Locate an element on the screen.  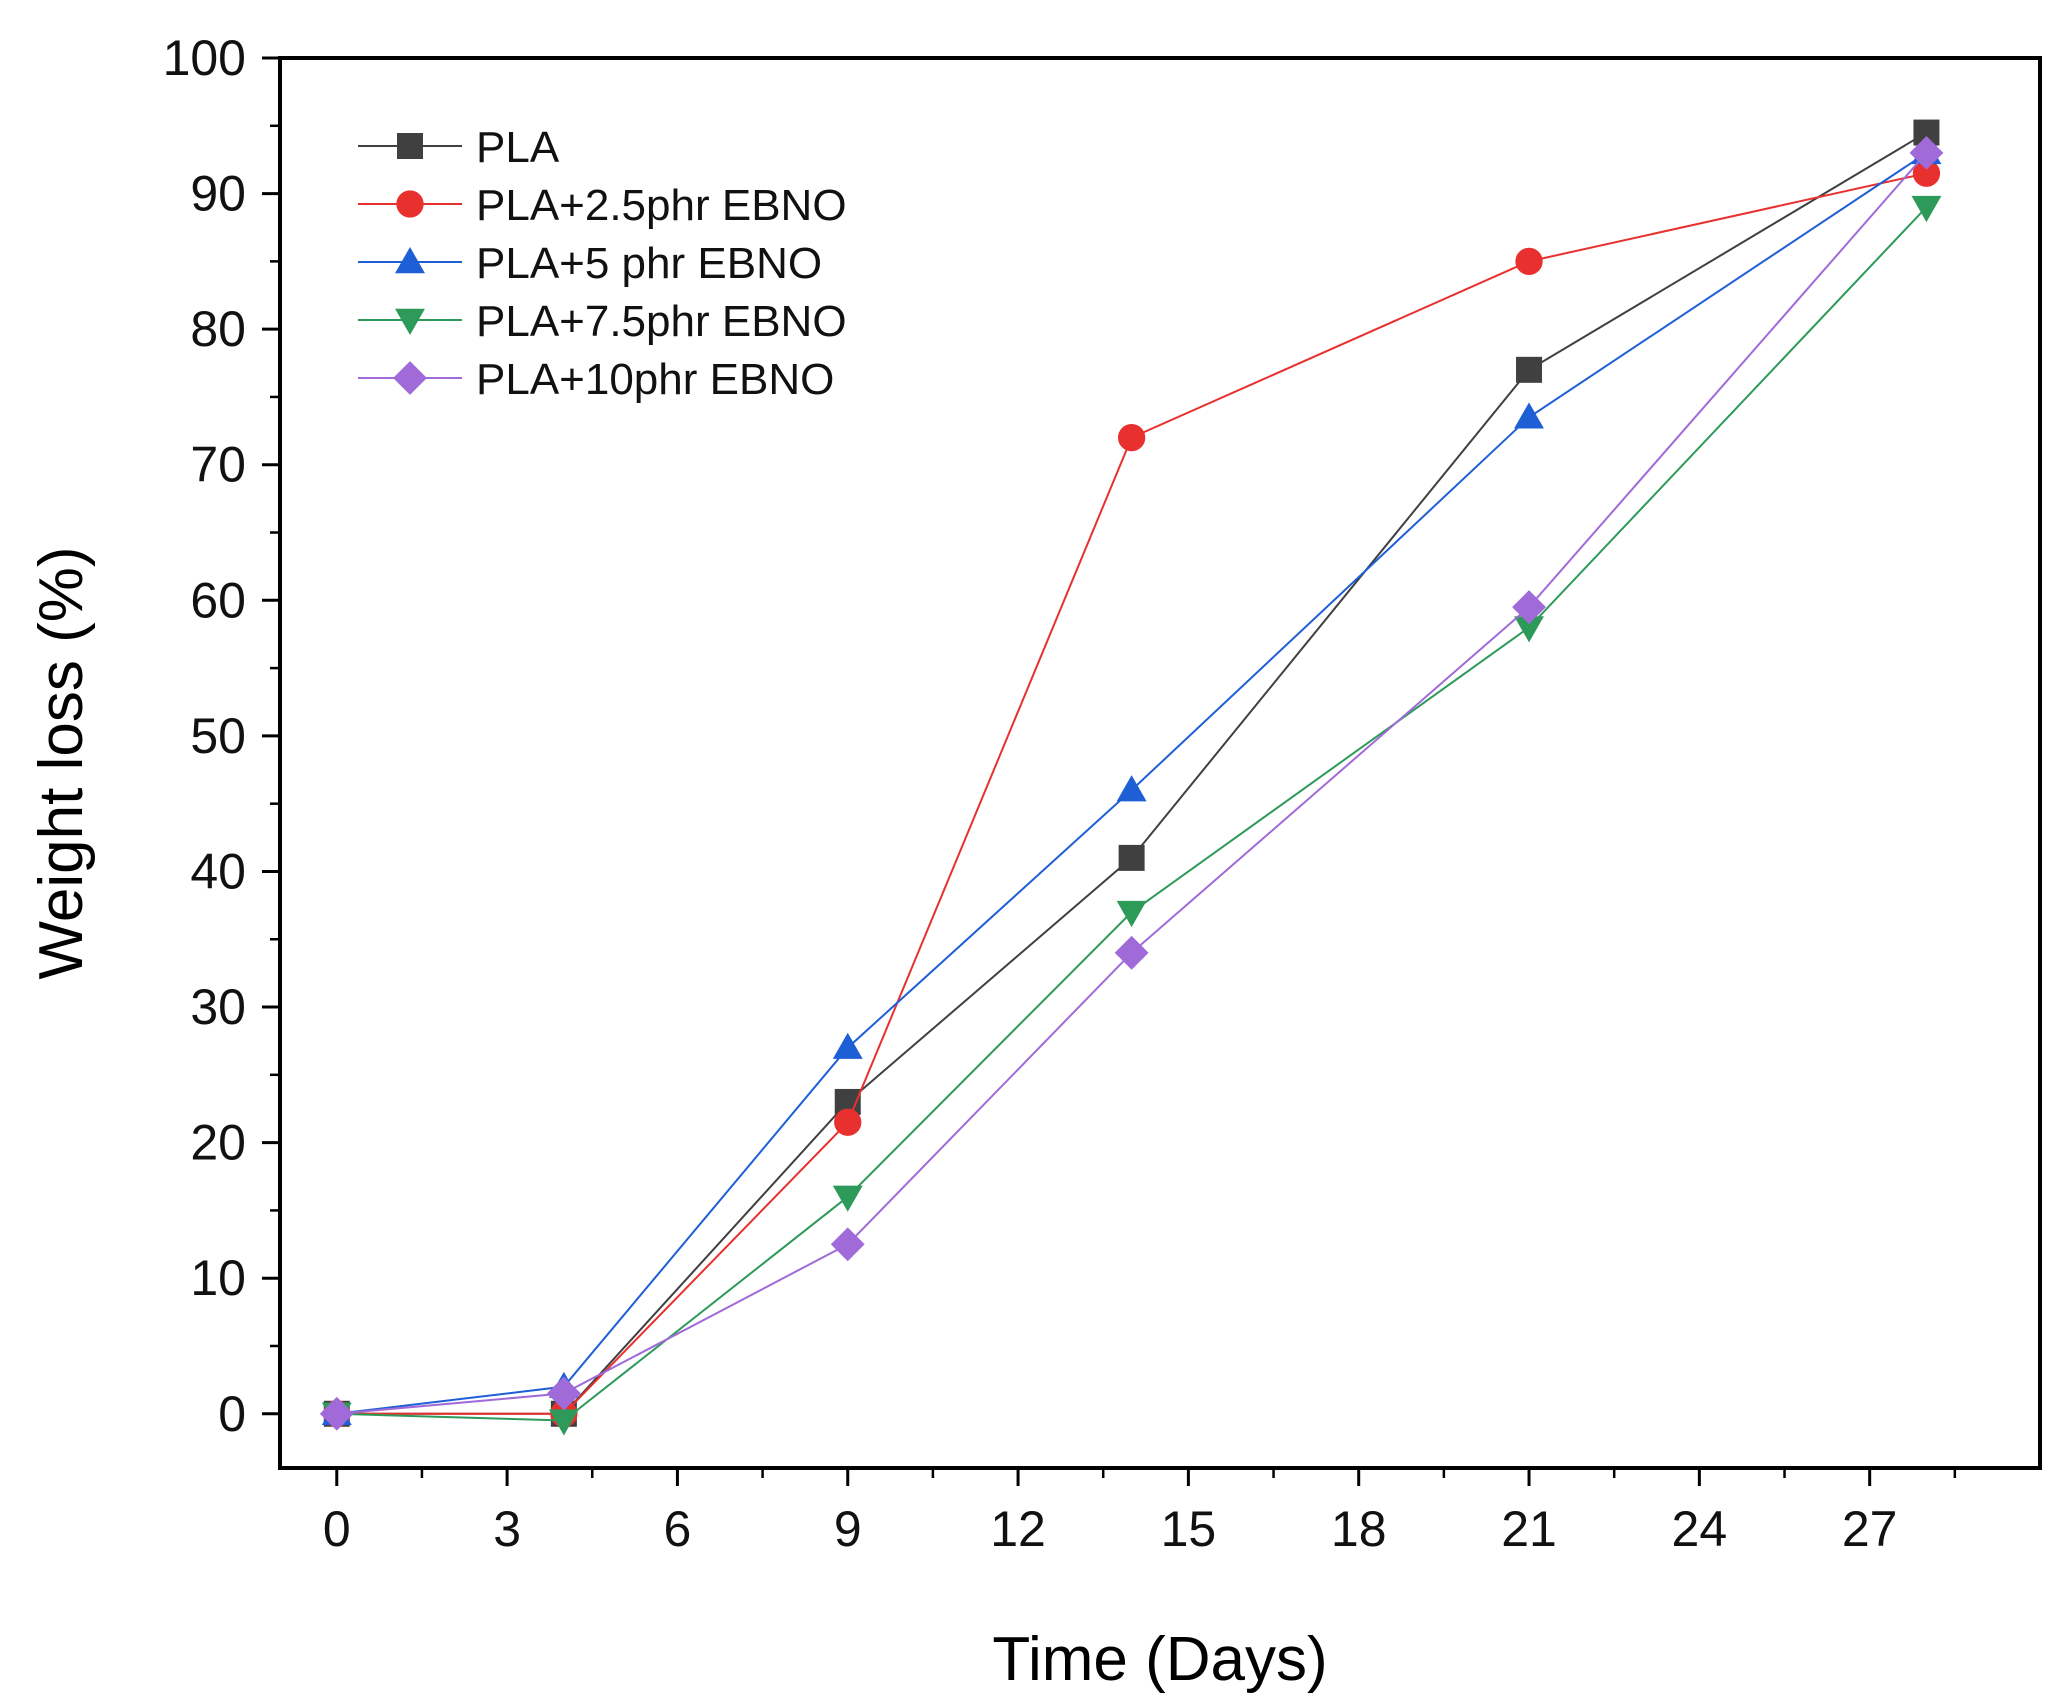
legend-entry-2: PLA+2.5phr EBNO is located at coordinates (602, 205).